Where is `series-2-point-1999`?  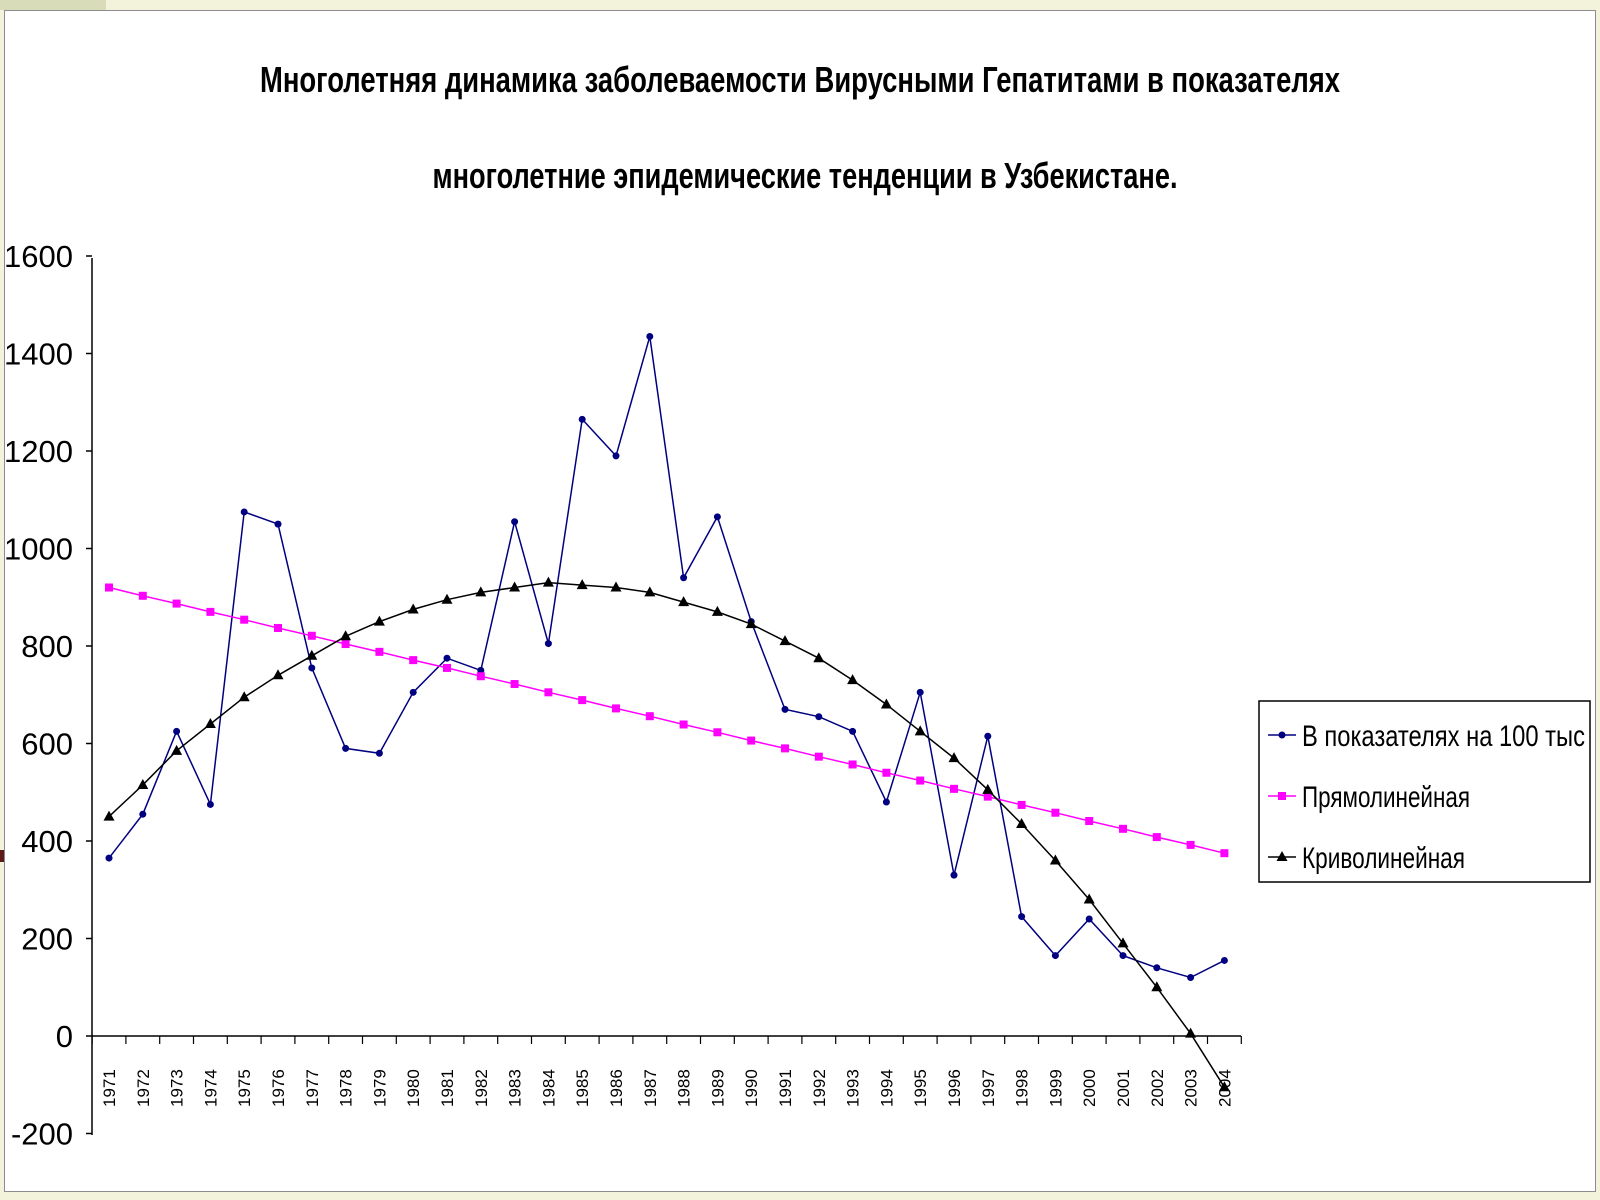 series-2-point-1999 is located at coordinates (1055, 812).